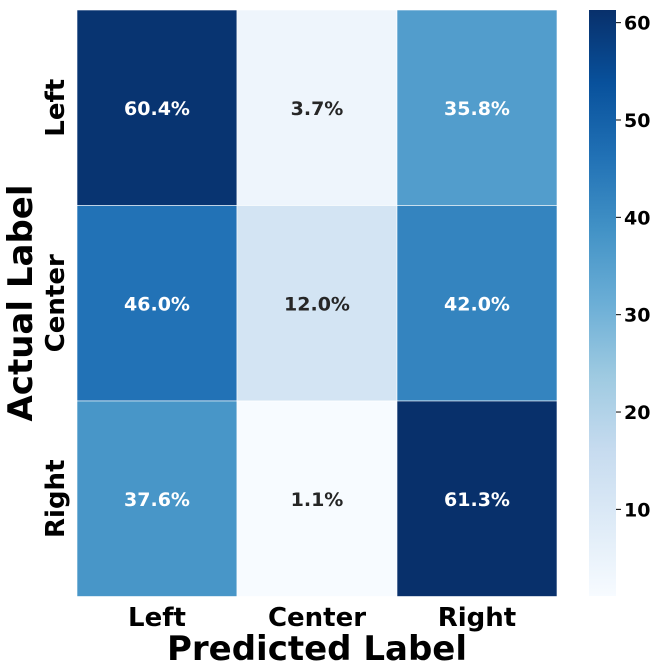  What do you see at coordinates (317, 618) in the screenshot?
I see `x-tick-label: Center` at bounding box center [317, 618].